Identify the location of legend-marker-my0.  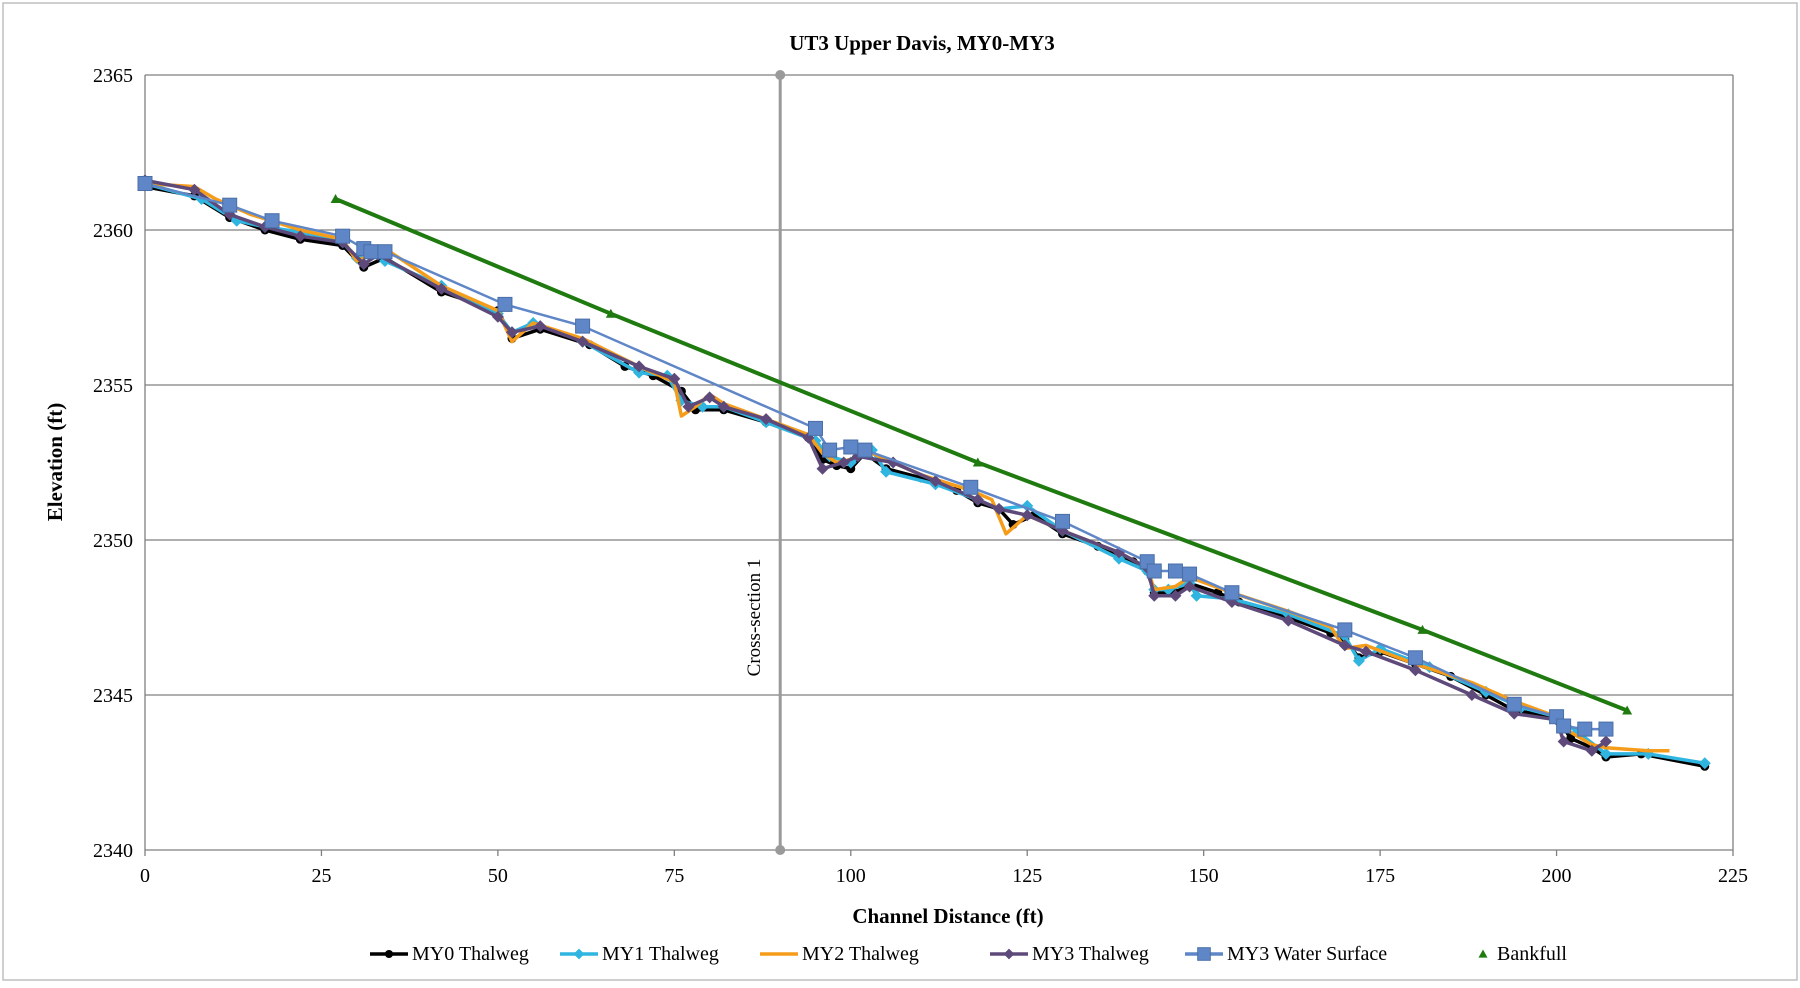
(389, 954).